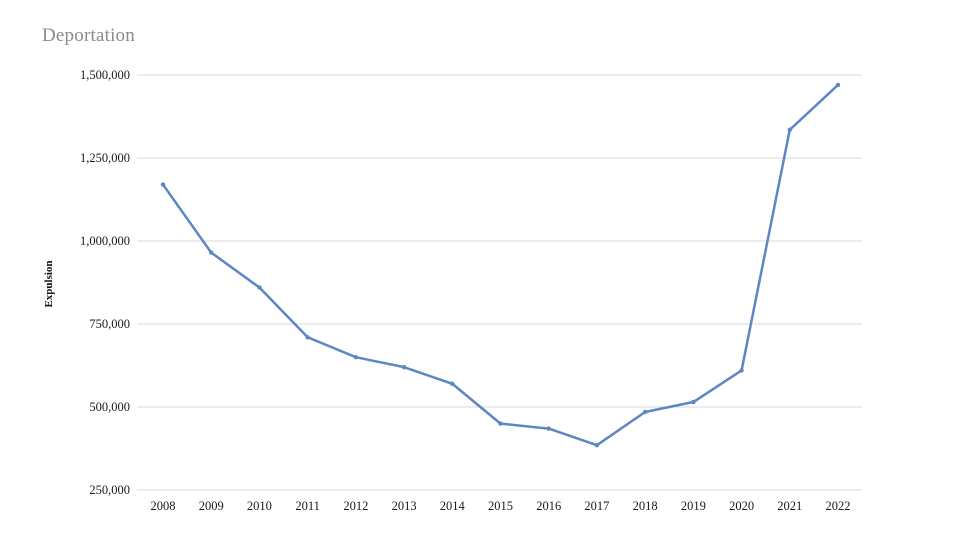 The width and height of the screenshot is (960, 540). Describe the element at coordinates (109, 324) in the screenshot. I see `y-tick-label: 750,000` at that location.